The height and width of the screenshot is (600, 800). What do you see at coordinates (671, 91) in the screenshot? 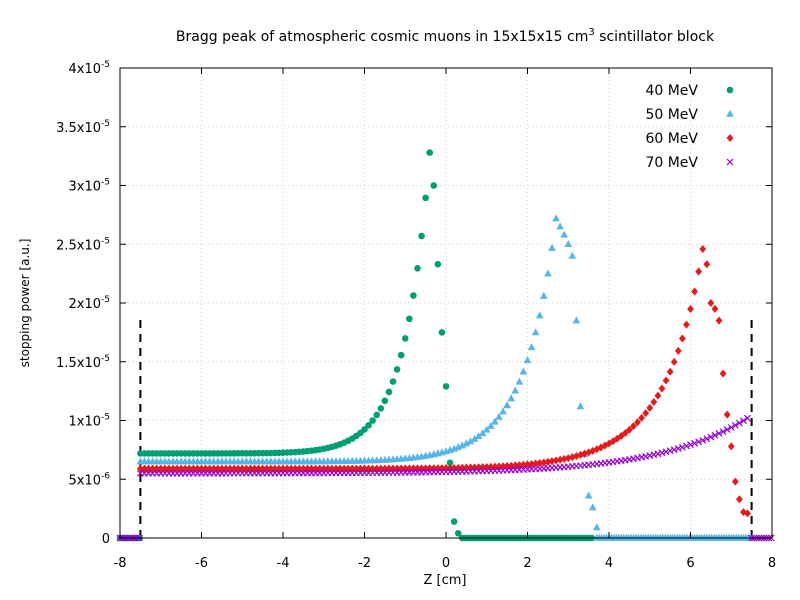
I see `legend-label: 40 MeV` at bounding box center [671, 91].